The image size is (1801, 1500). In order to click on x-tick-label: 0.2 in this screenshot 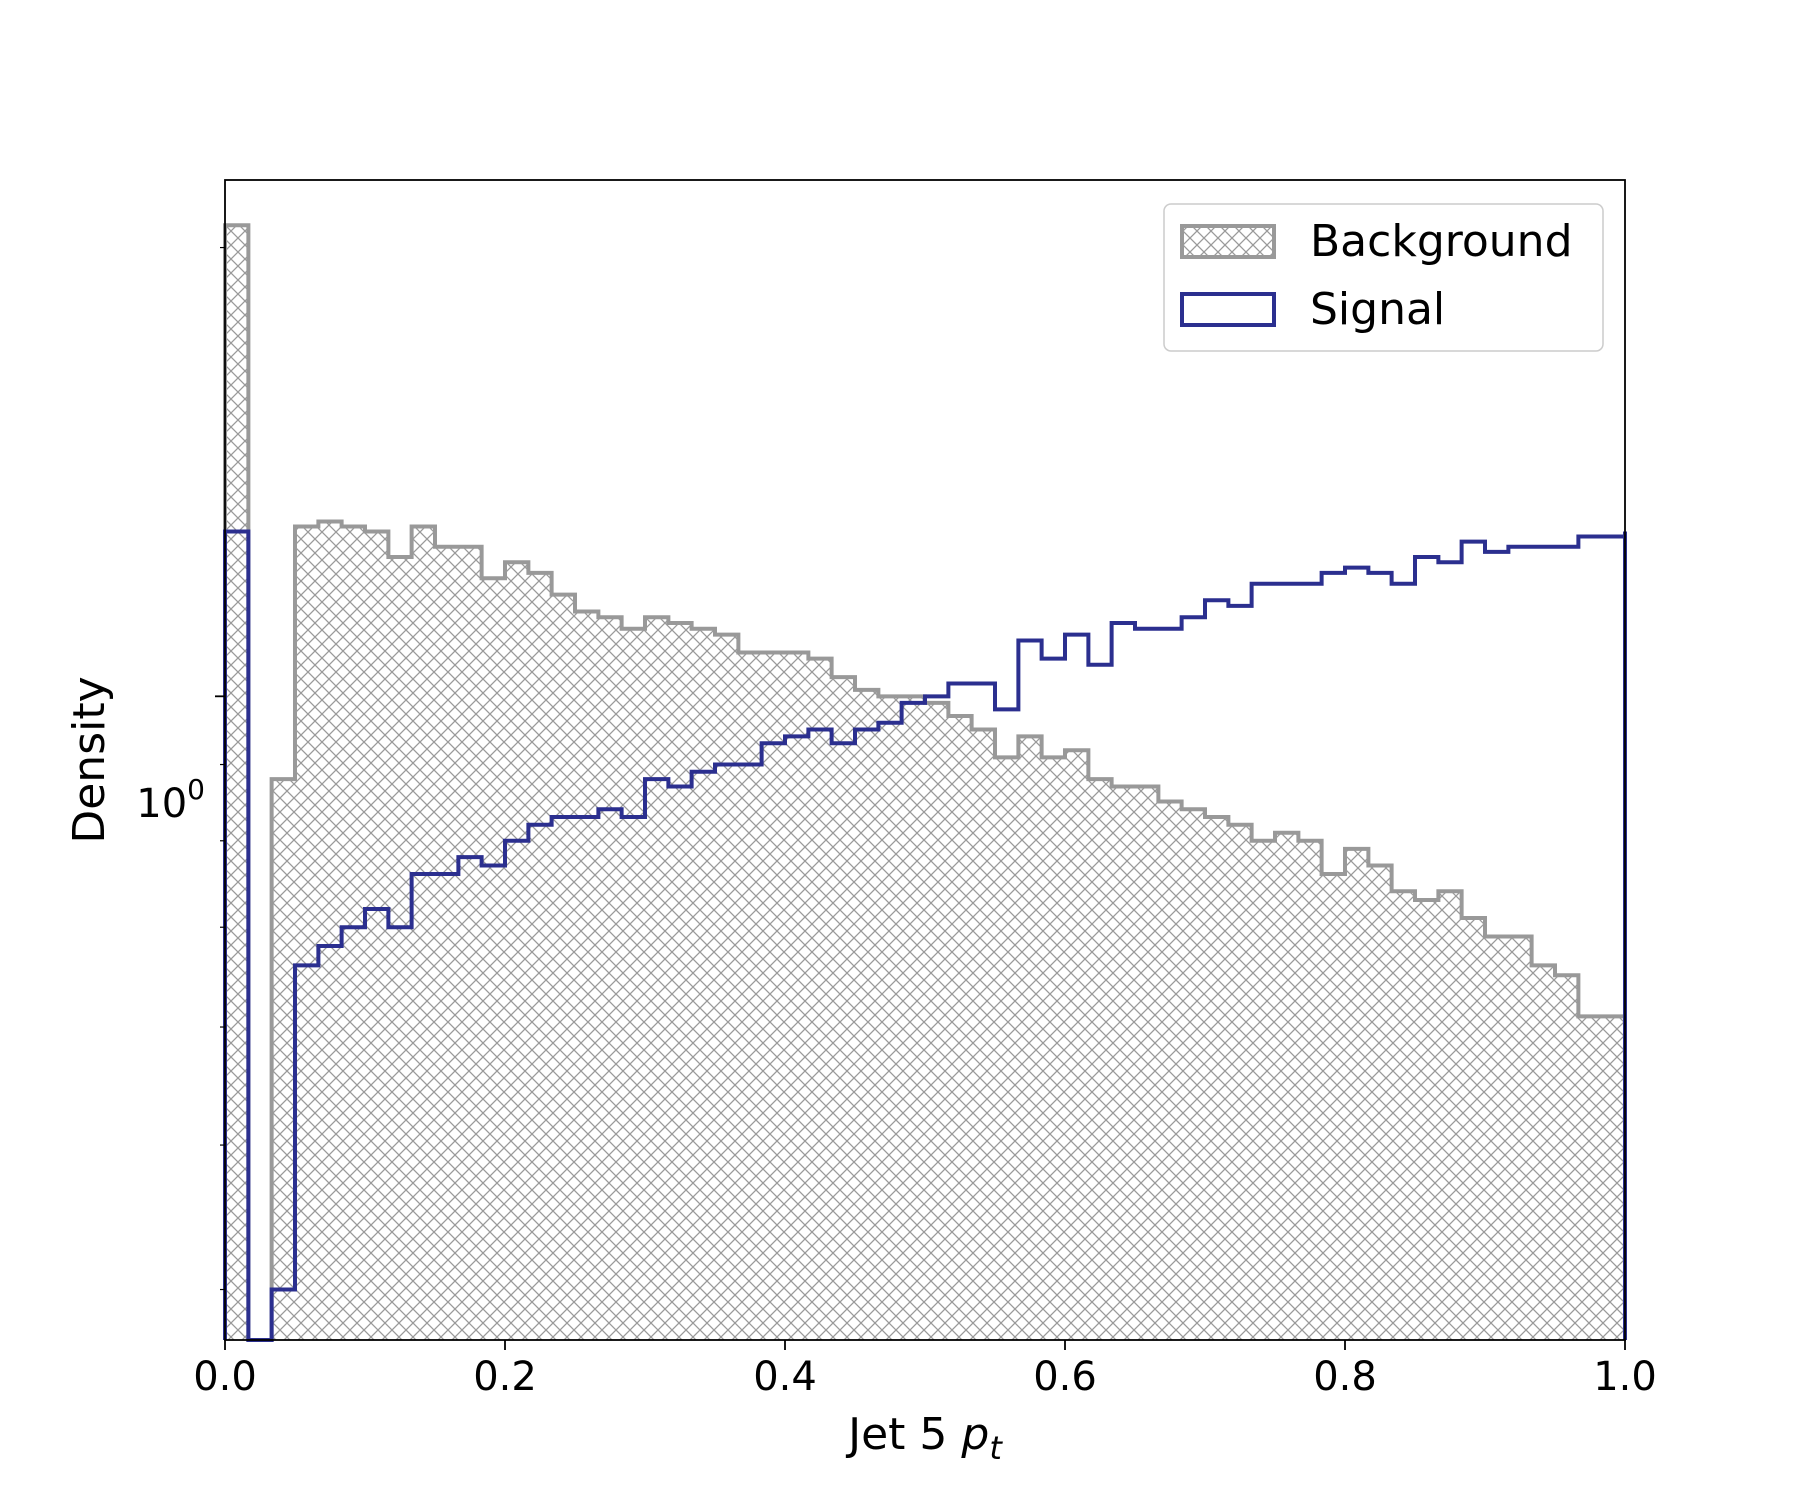, I will do `click(505, 1377)`.